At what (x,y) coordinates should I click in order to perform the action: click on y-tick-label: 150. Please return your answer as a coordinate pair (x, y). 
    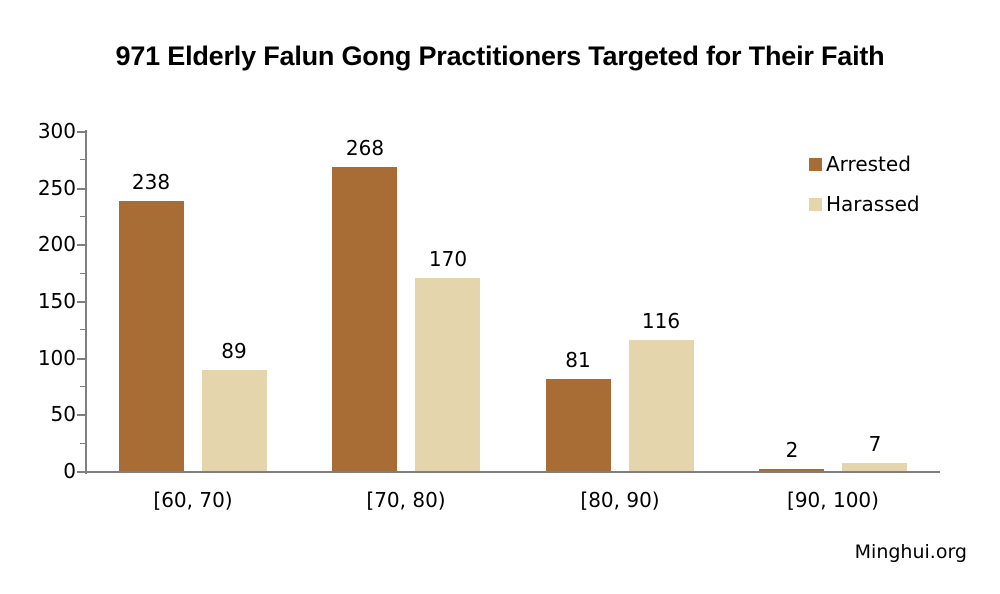
    Looking at the image, I should click on (56, 301).